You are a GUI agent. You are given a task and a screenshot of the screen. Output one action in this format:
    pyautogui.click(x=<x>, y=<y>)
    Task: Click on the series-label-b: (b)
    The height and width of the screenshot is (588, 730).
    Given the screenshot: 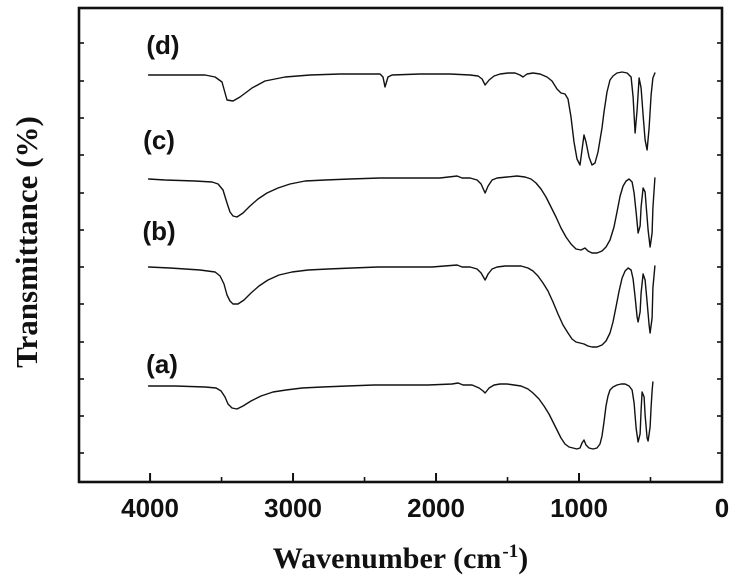 What is the action you would take?
    pyautogui.click(x=158, y=231)
    